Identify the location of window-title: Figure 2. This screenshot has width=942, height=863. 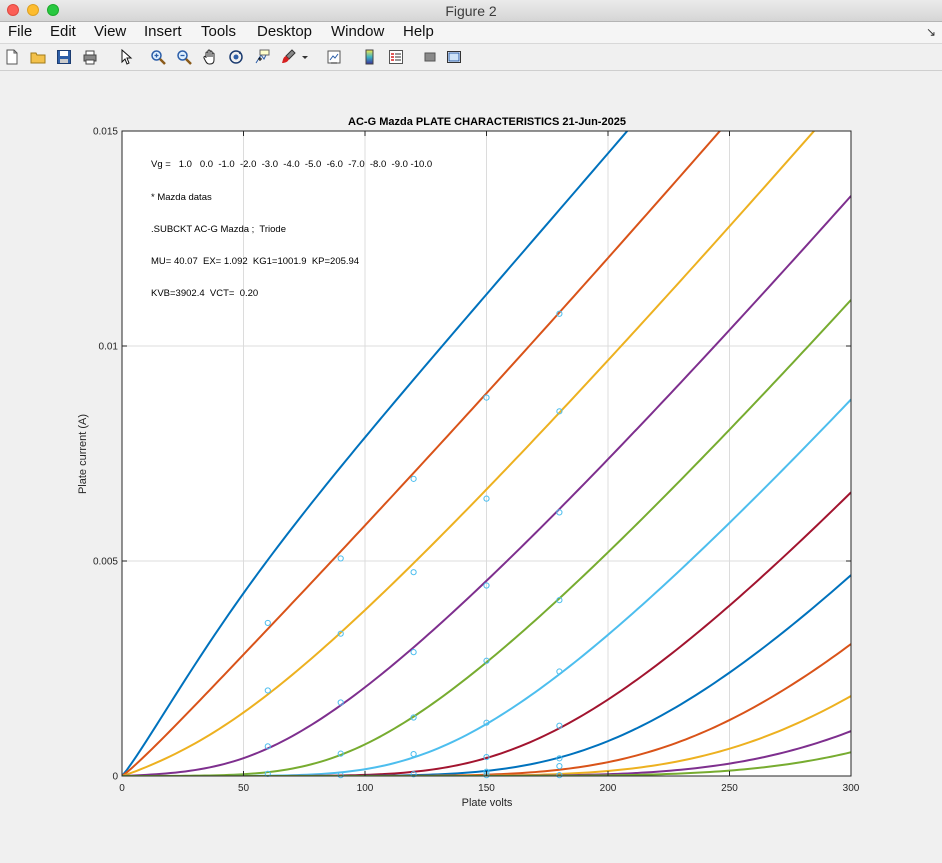
(471, 11).